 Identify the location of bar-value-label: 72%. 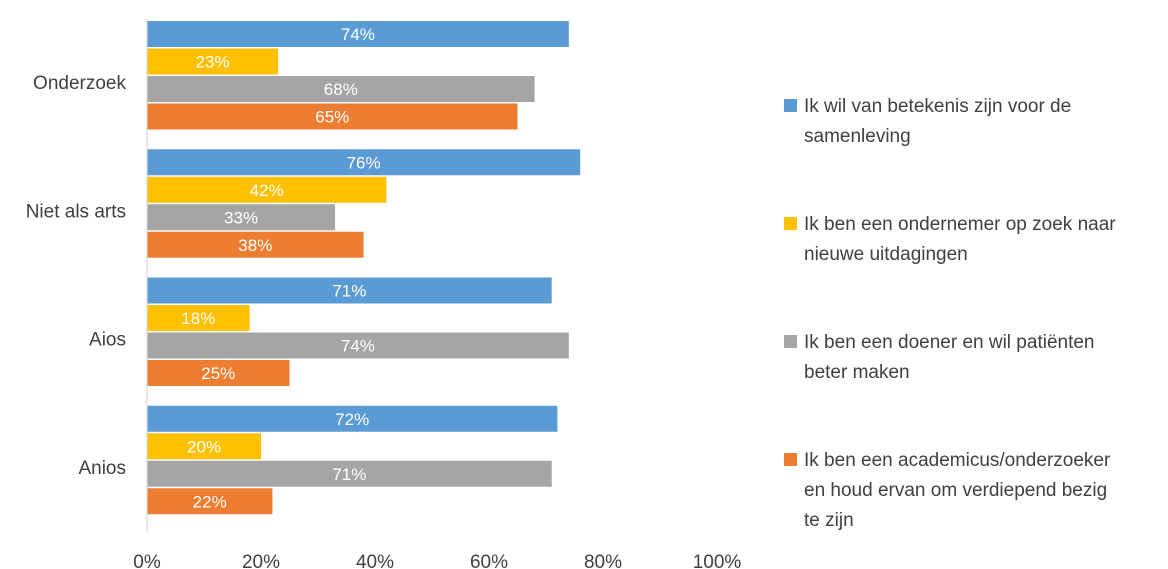
(352, 419).